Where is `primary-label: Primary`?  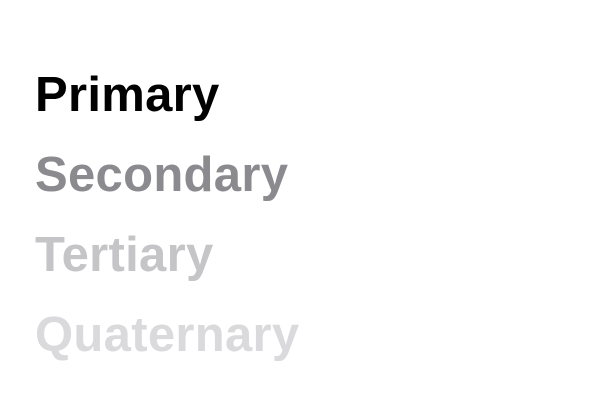
primary-label: Primary is located at coordinates (127, 95).